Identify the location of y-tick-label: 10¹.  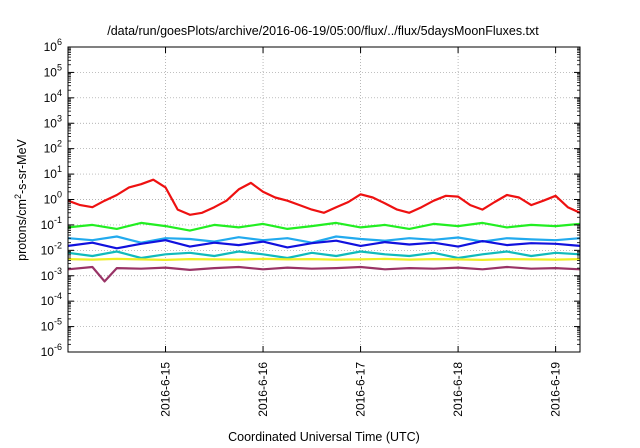
(53, 172).